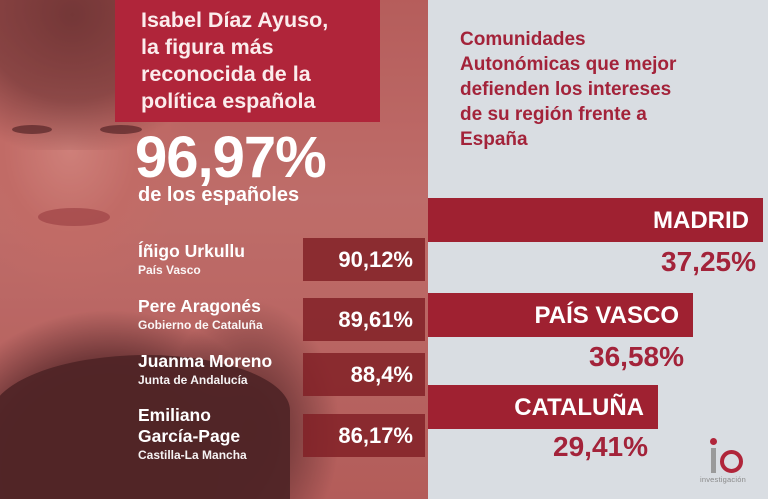 The image size is (768, 499). What do you see at coordinates (713, 441) in the screenshot?
I see `logo-dot-icon` at bounding box center [713, 441].